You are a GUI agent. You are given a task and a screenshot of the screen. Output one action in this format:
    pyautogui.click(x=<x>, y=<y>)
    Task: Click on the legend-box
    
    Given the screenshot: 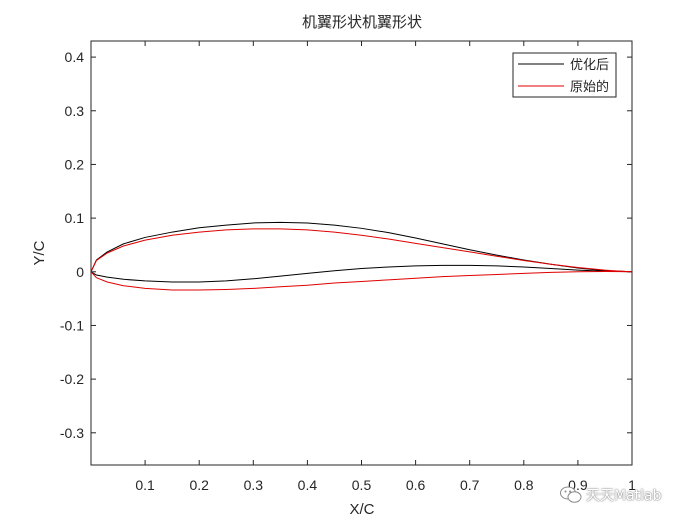 What is the action you would take?
    pyautogui.click(x=564, y=75)
    